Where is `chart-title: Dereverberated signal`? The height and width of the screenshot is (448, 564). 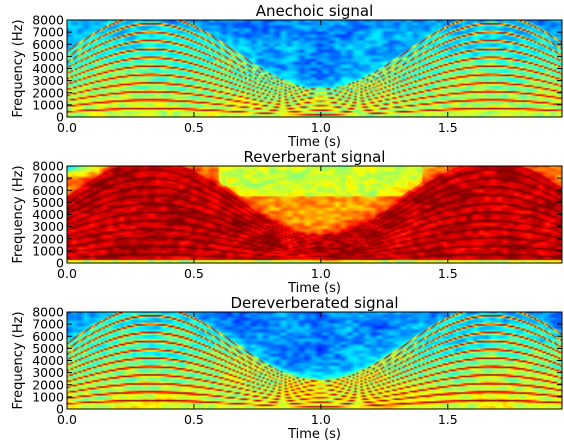 chart-title: Dereverberated signal is located at coordinates (315, 303).